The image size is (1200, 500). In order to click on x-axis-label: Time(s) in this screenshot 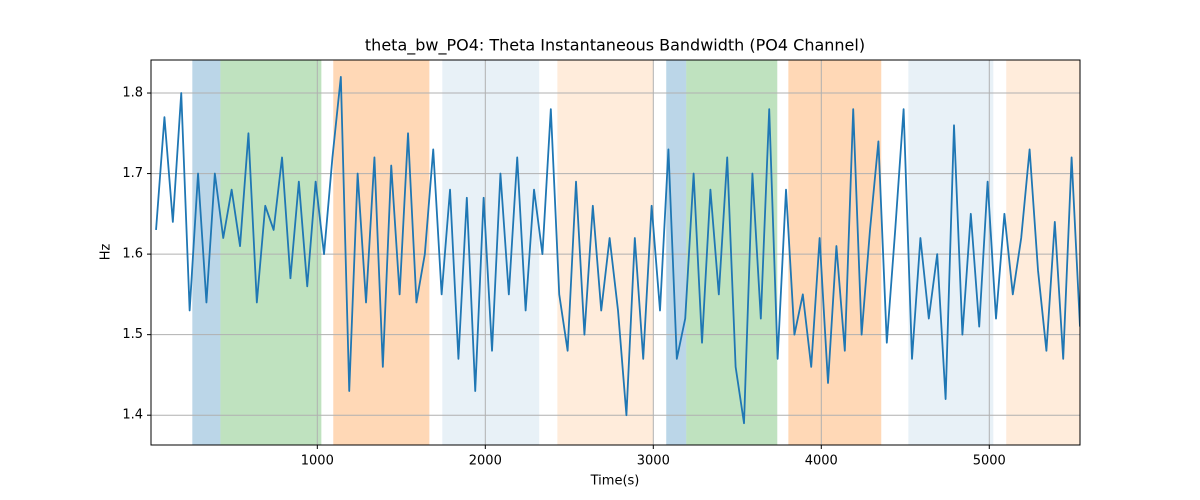, I will do `click(615, 481)`.